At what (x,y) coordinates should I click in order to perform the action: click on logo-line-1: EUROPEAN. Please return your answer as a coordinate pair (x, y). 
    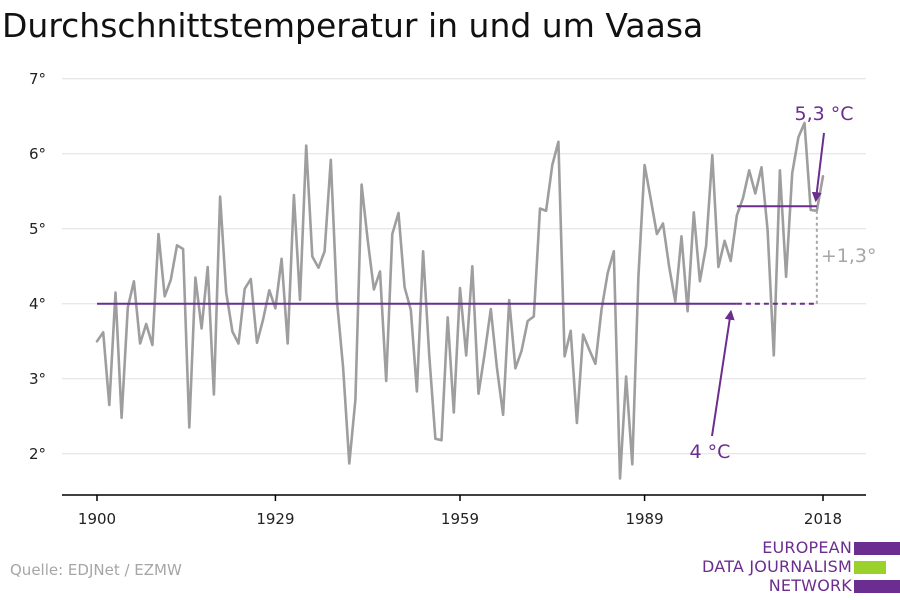
    Looking at the image, I should click on (807, 547).